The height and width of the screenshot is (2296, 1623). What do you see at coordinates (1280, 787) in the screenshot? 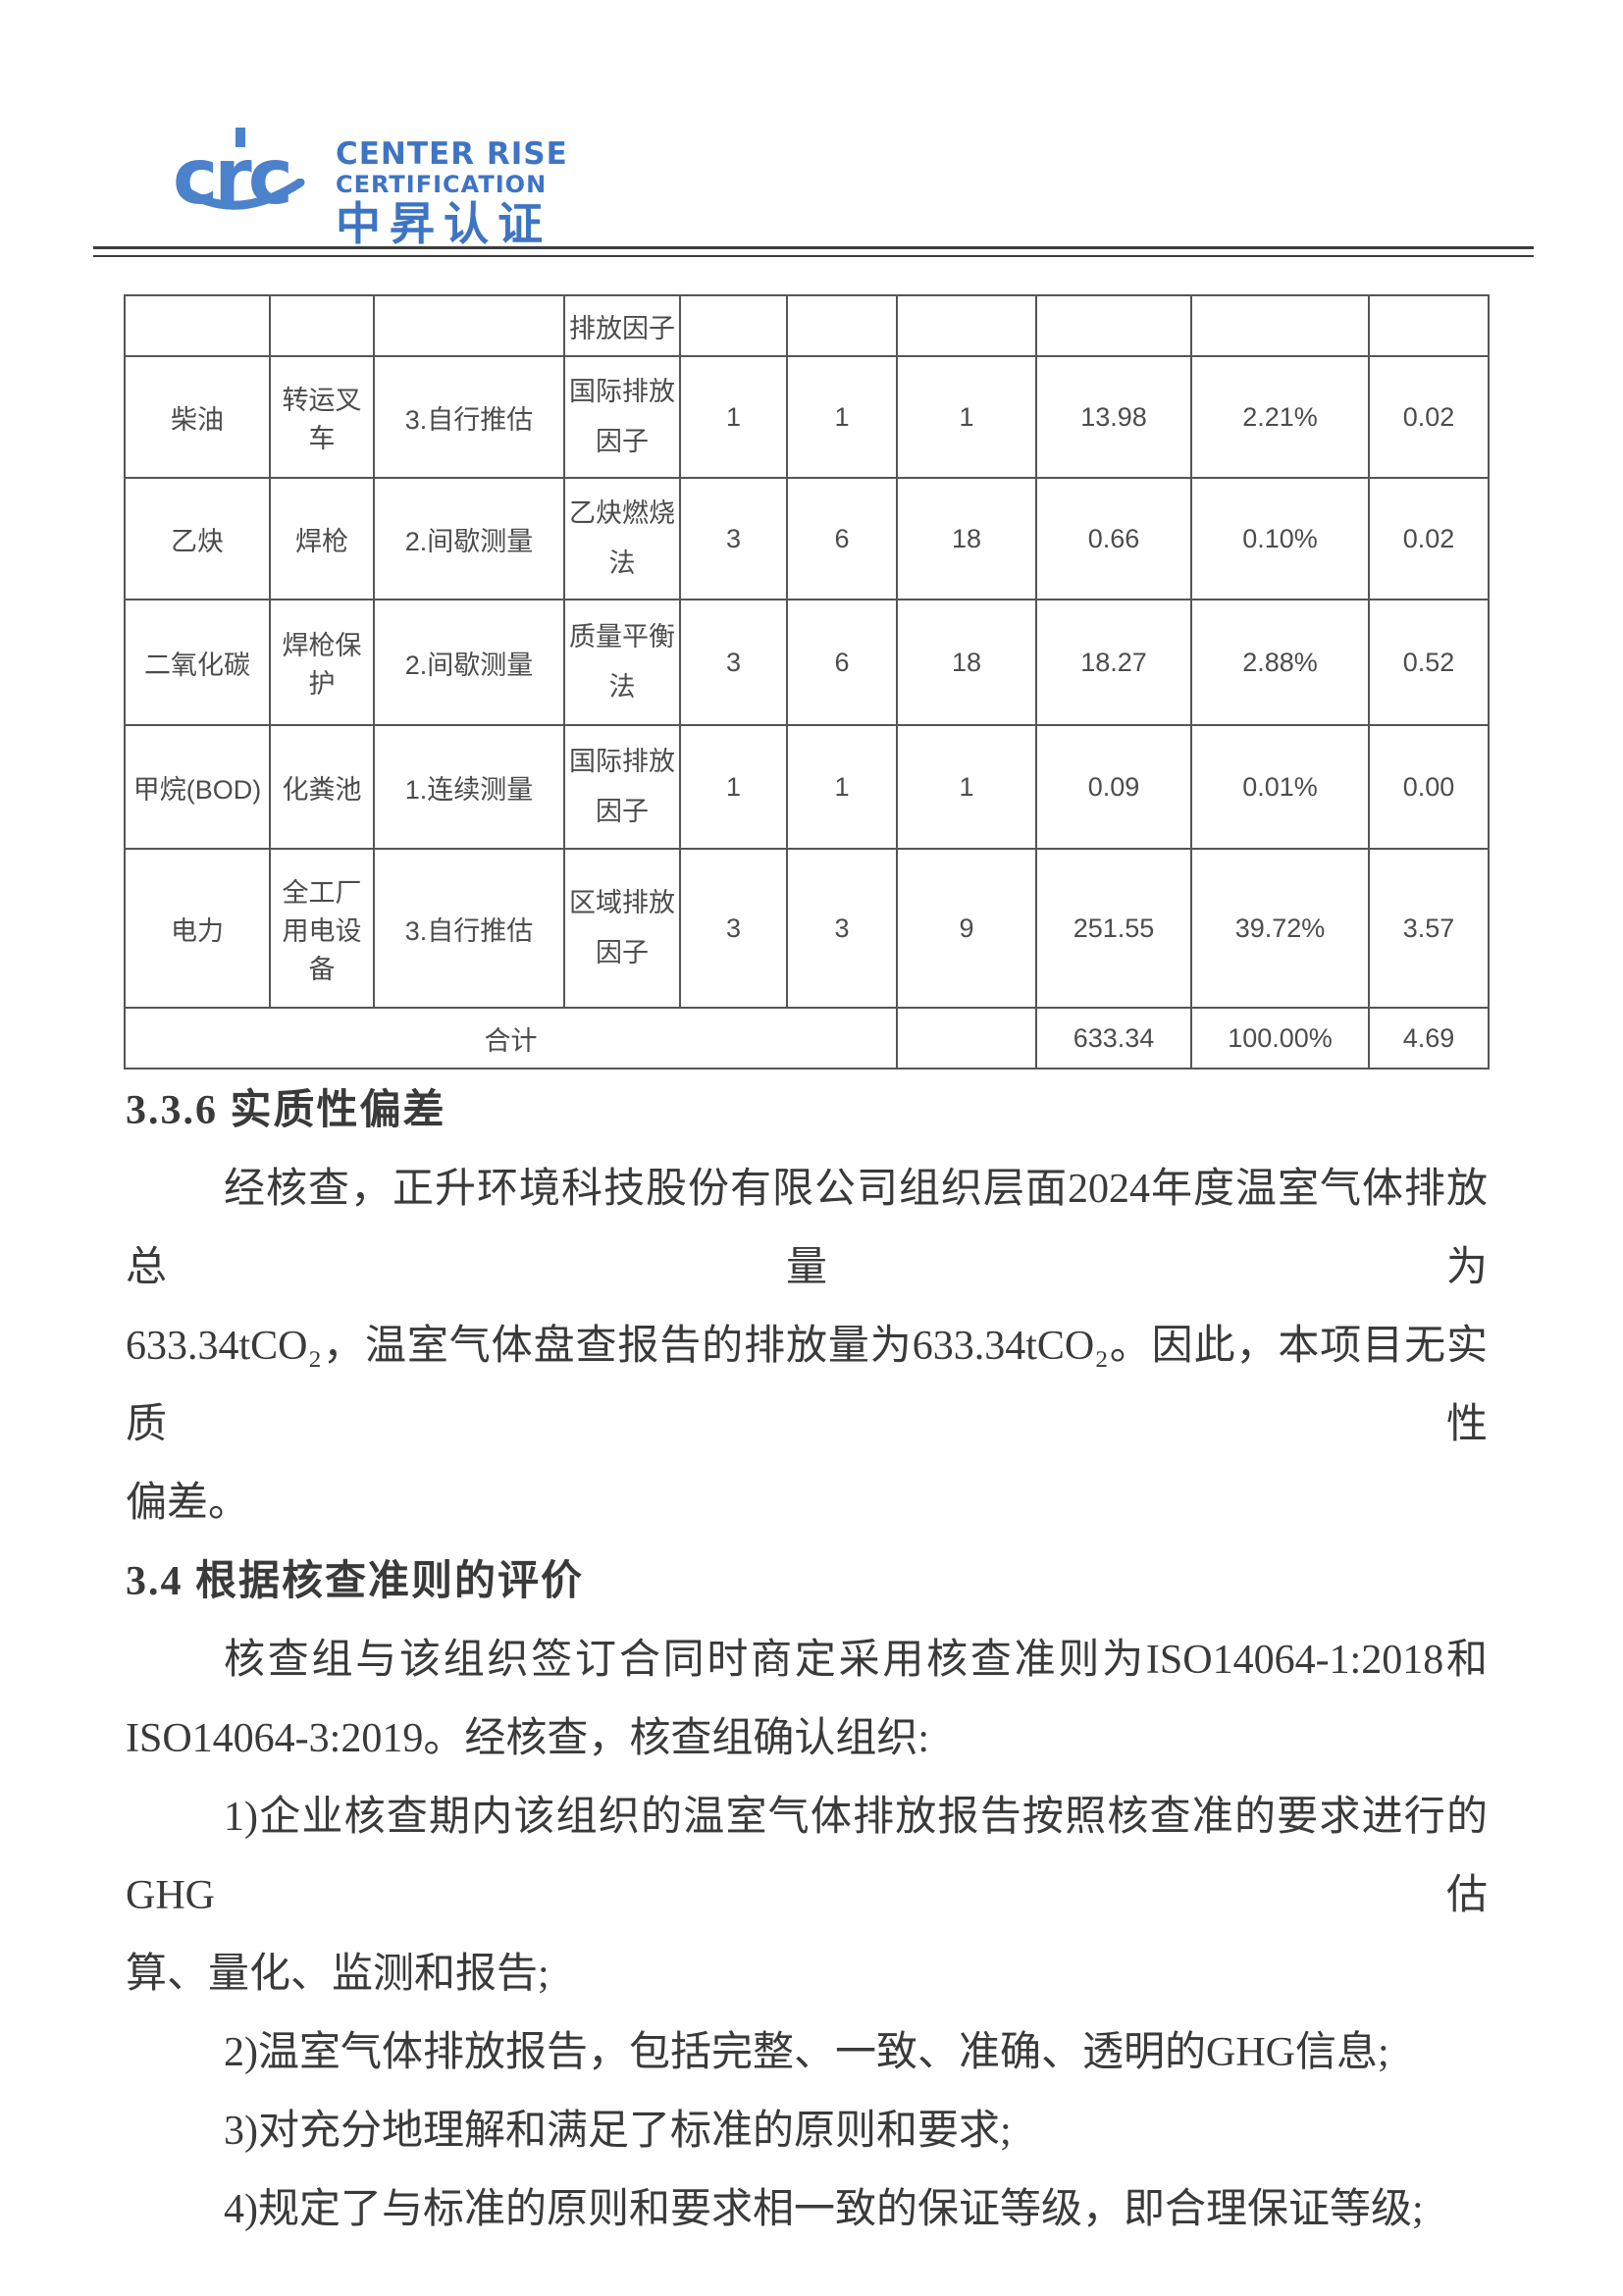
I see `cell-share: 0.01%` at bounding box center [1280, 787].